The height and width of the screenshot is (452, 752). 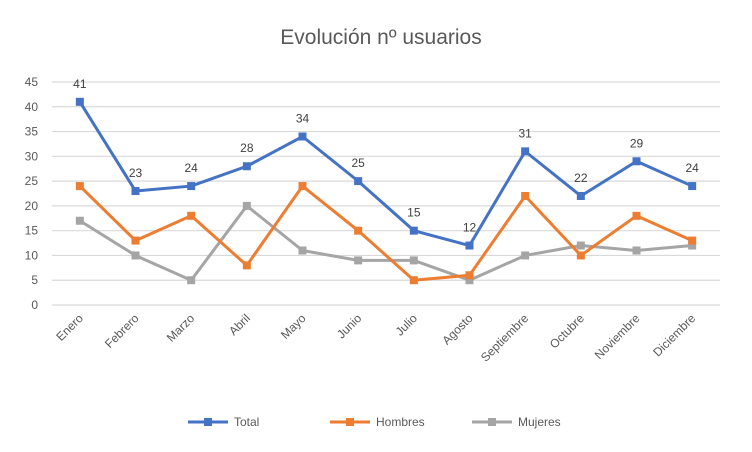 What do you see at coordinates (516, 422) in the screenshot?
I see `legend-item-mujeres: Mujeres` at bounding box center [516, 422].